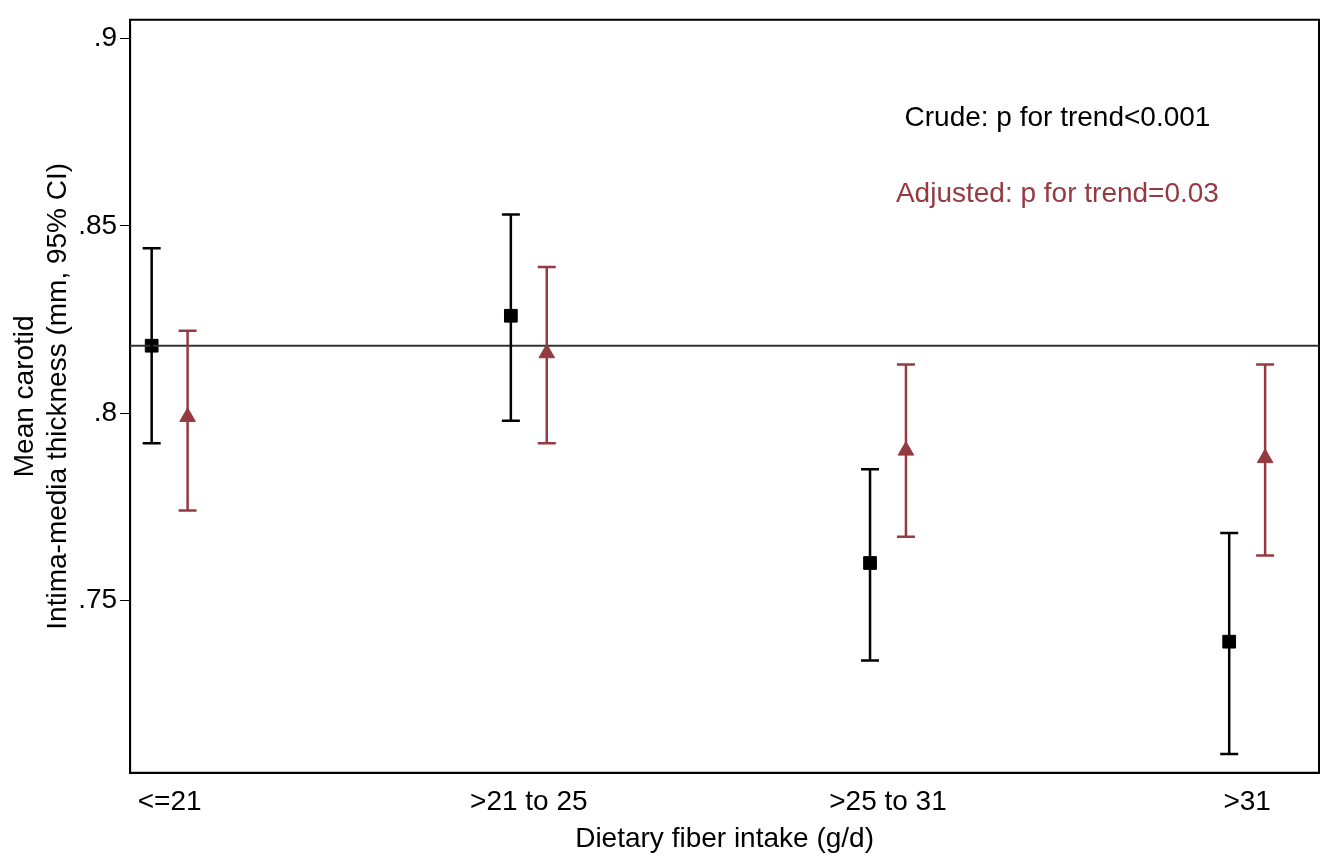 This screenshot has width=1339, height=856. What do you see at coordinates (169, 801) in the screenshot?
I see `x-tick-label: <=21` at bounding box center [169, 801].